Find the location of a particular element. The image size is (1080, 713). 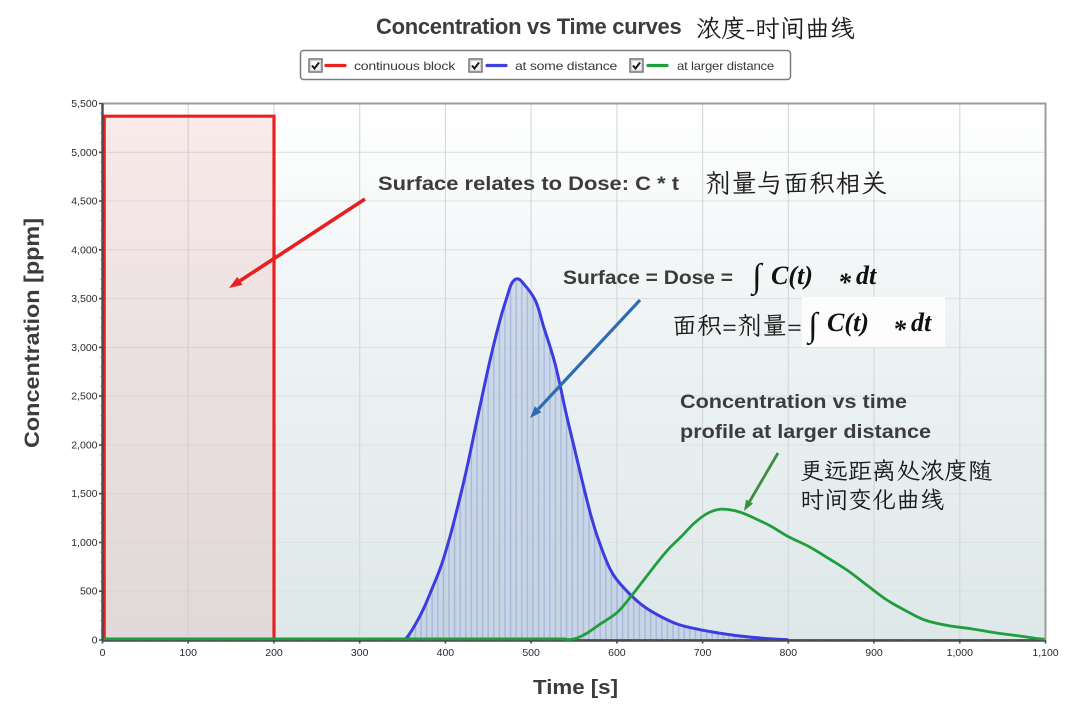

svg-text: 5,500 is located at coordinates (84, 104).